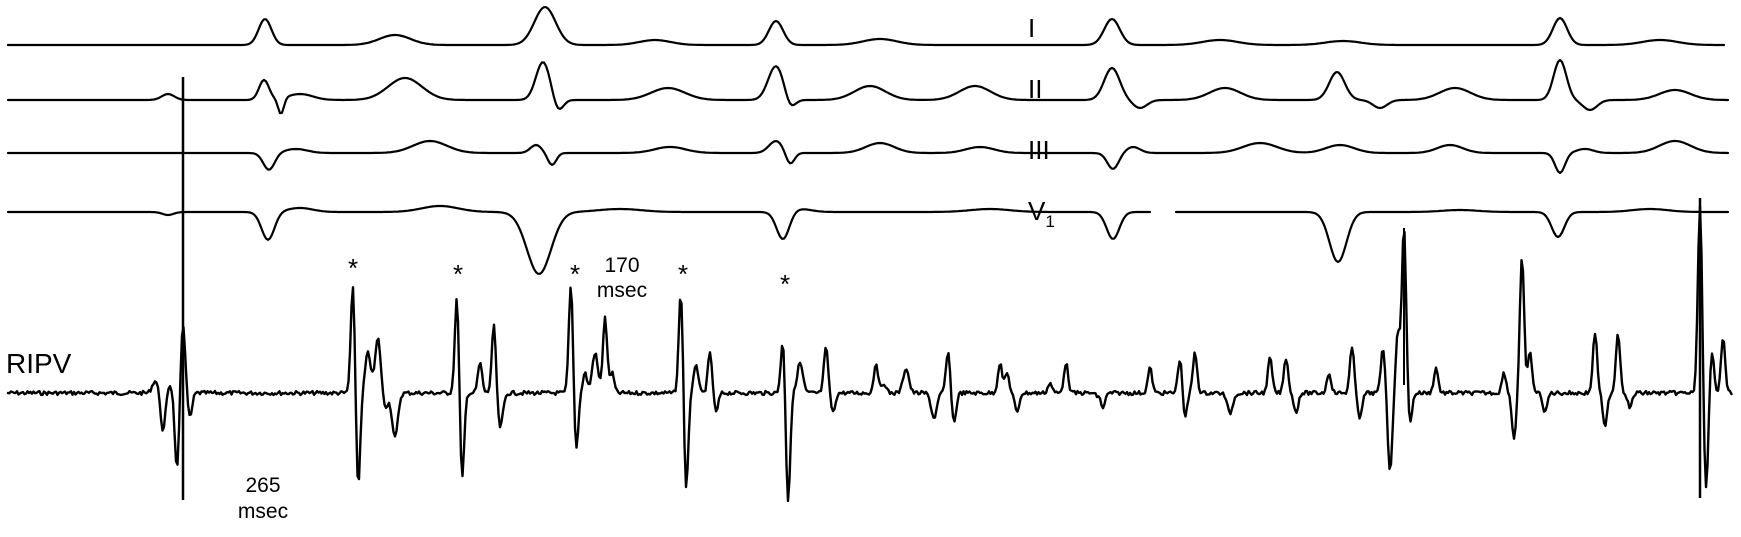 The width and height of the screenshot is (1741, 537). Describe the element at coordinates (262, 485) in the screenshot. I see `interval-265-value: 265` at that location.